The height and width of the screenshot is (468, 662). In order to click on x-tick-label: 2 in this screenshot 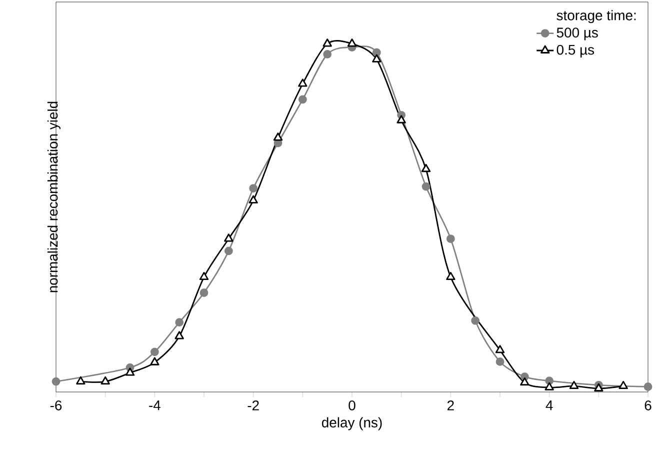, I will do `click(450, 405)`.